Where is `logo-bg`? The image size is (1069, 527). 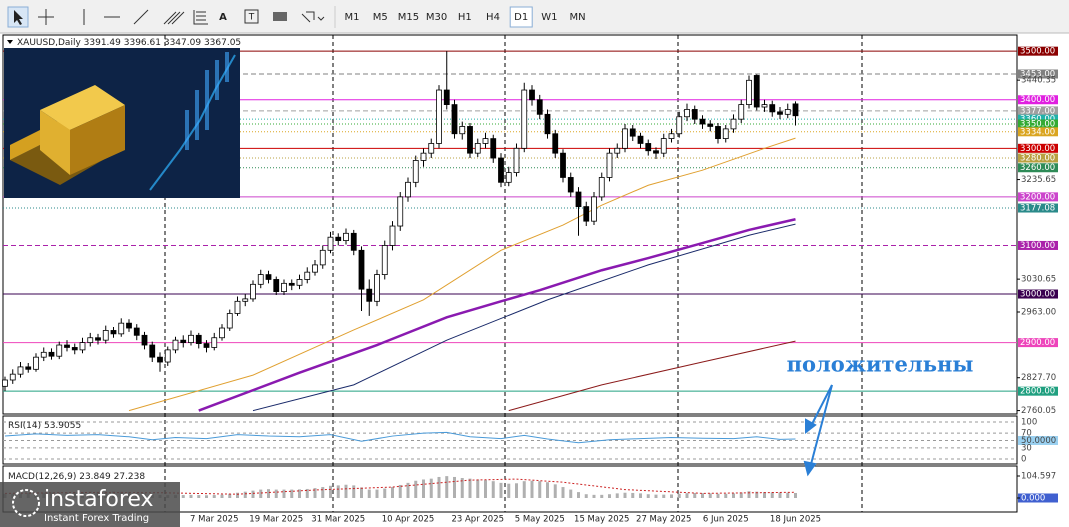
logo-bg is located at coordinates (90, 504).